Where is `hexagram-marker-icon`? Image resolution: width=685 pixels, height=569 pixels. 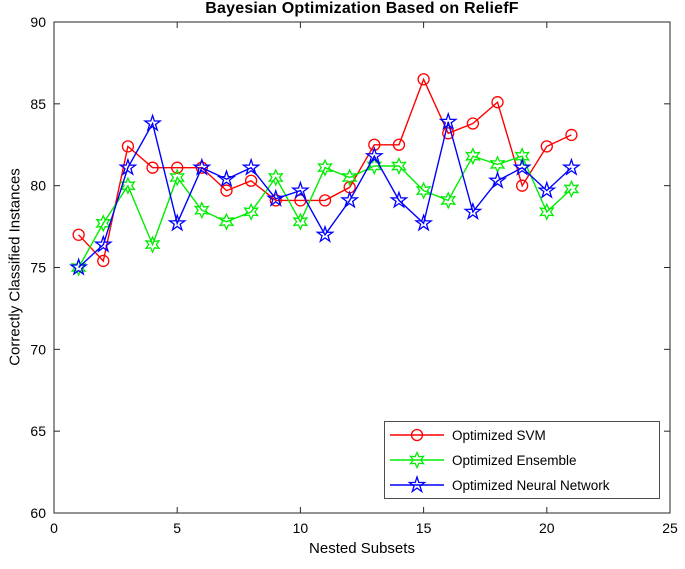 hexagram-marker-icon is located at coordinates (417, 460).